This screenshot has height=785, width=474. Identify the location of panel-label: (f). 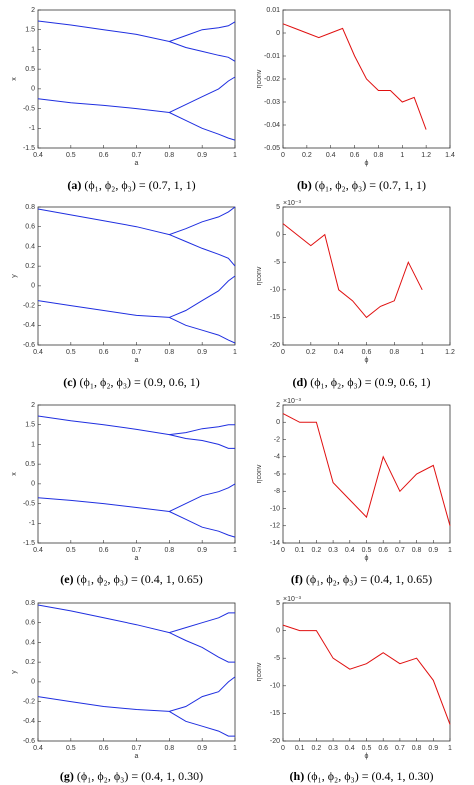
(297, 579).